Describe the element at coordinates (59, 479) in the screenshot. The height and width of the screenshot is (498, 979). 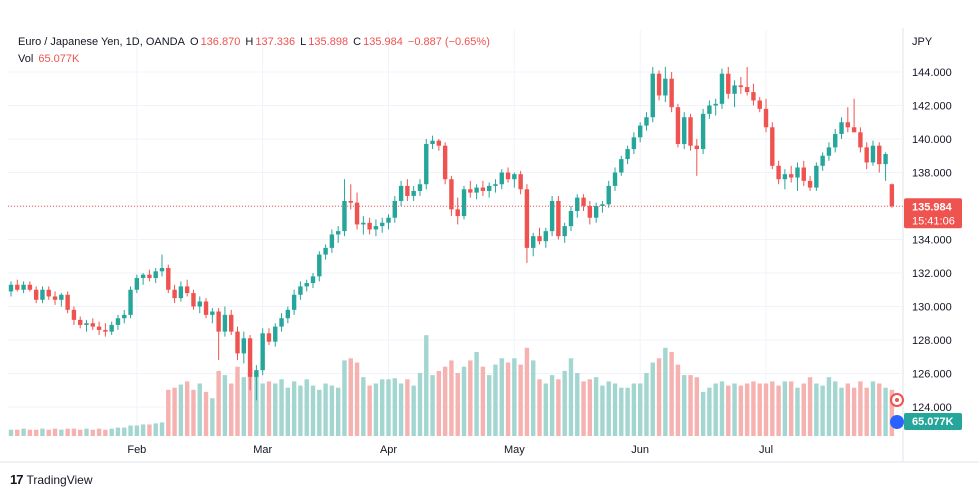
I see `brand-name: TradingView` at that location.